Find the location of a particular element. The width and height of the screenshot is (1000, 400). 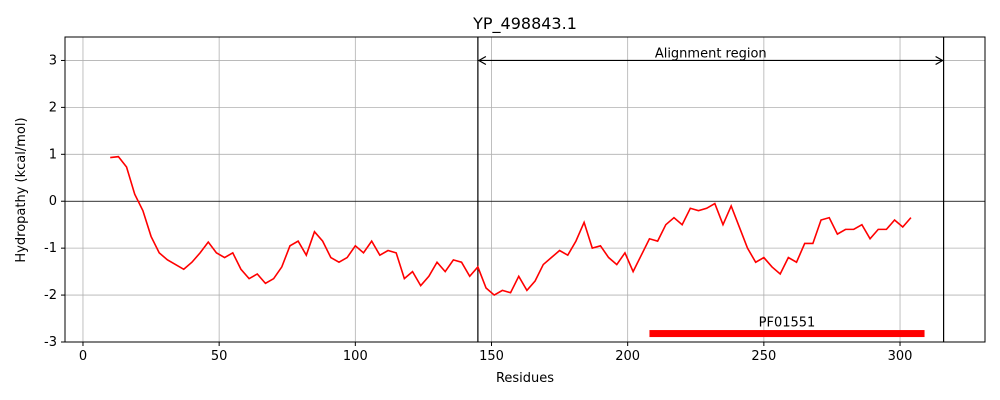

domain-bar is located at coordinates (787, 334).